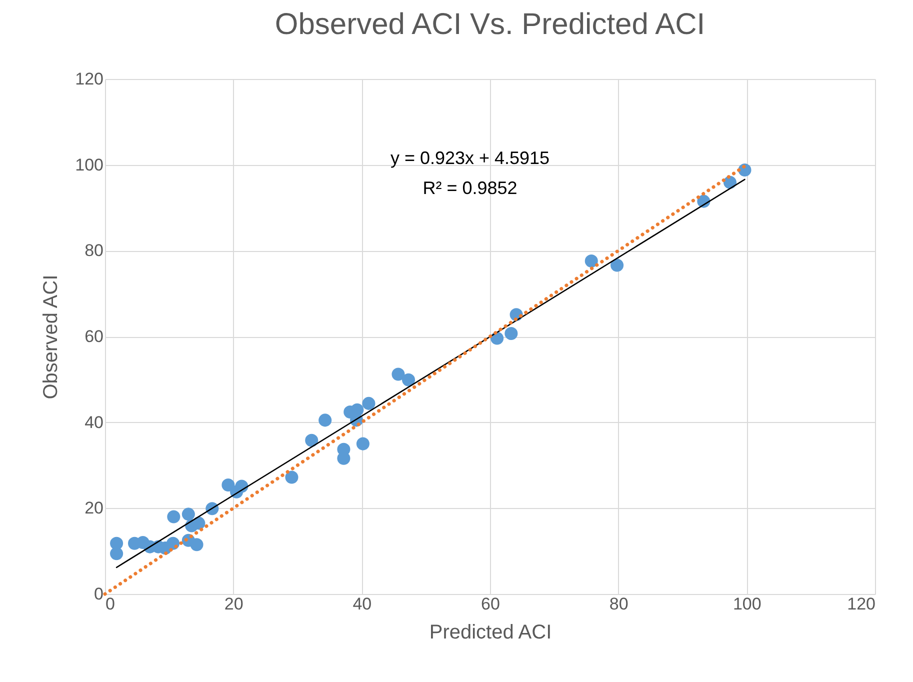 The width and height of the screenshot is (913, 682). Describe the element at coordinates (618, 604) in the screenshot. I see `x-tick-label: 80` at that location.